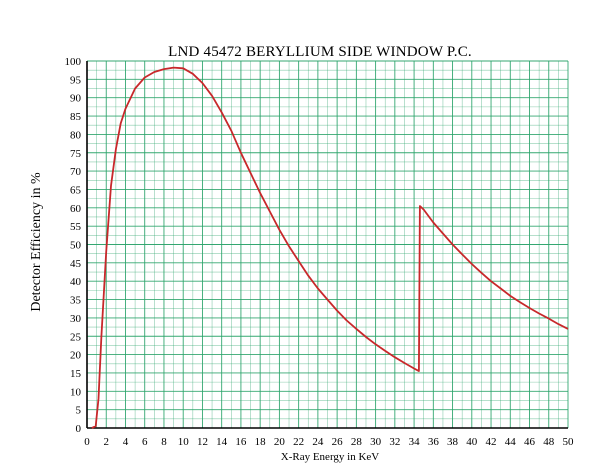  I want to click on x-tick-label: 18, so click(261, 442).